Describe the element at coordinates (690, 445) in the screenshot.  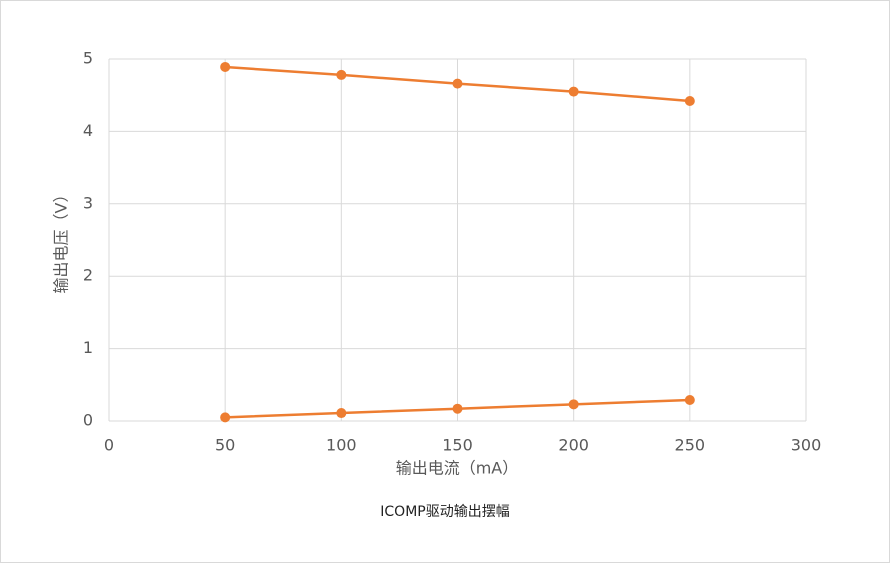
I see `x-tick-label: 250` at that location.